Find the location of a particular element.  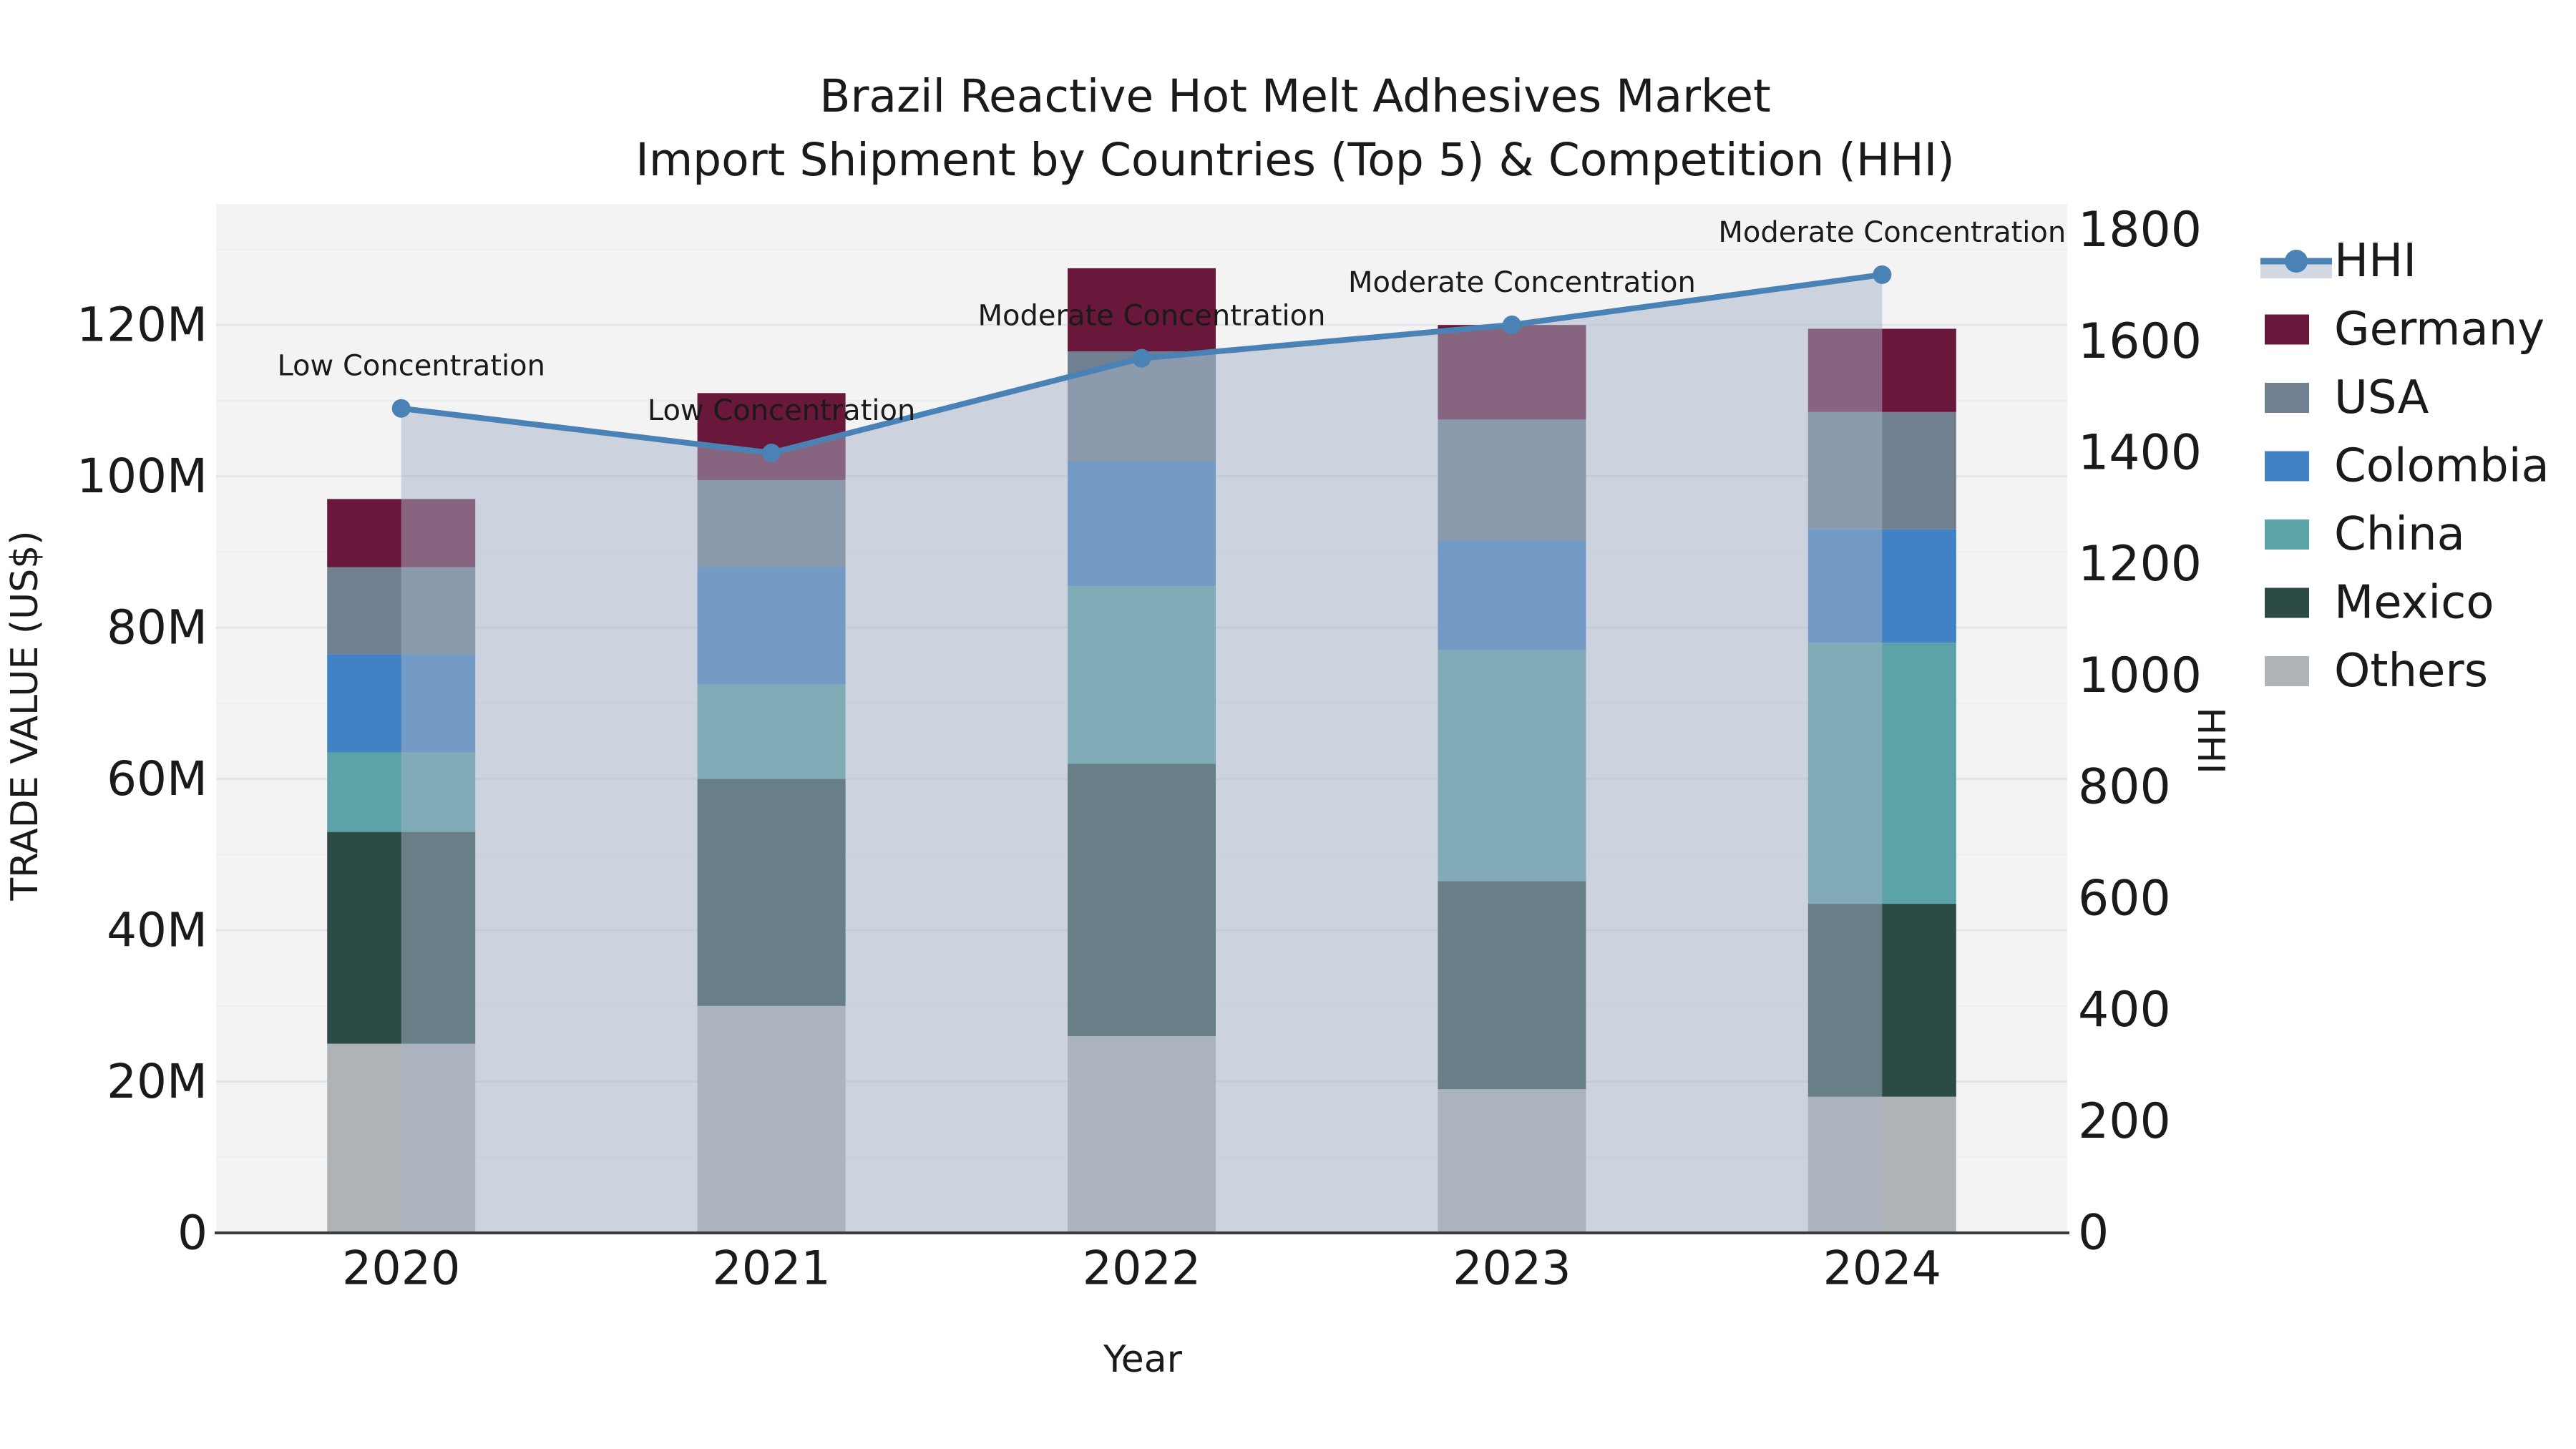

legend-item-china: China is located at coordinates (2365, 534).